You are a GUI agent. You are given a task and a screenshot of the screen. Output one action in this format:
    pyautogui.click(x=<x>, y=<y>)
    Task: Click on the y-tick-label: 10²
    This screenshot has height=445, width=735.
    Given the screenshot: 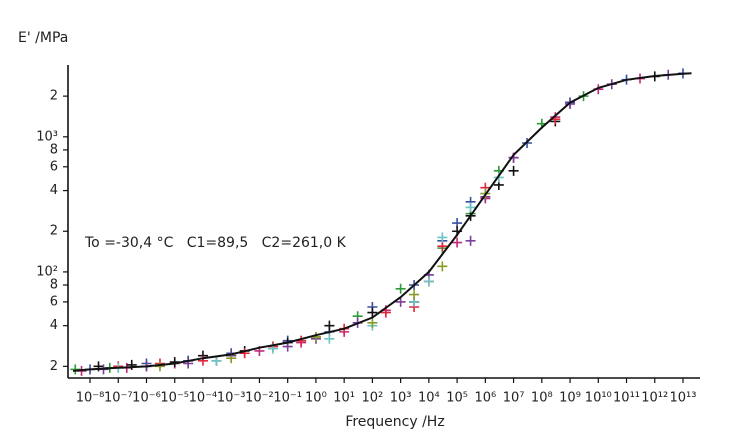 What is the action you would take?
    pyautogui.click(x=47, y=271)
    